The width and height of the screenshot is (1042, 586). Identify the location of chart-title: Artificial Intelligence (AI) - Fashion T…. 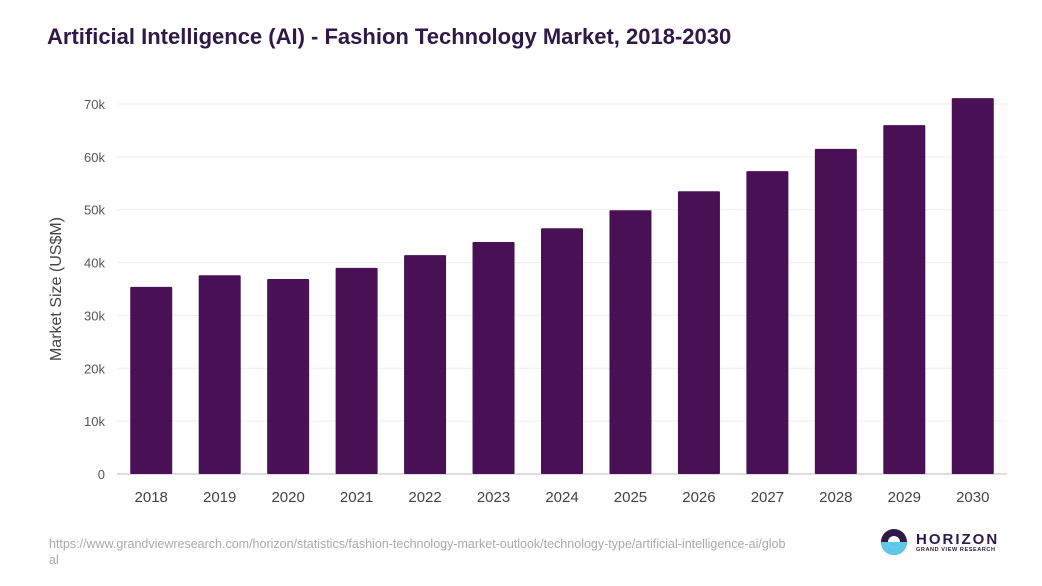
(389, 36).